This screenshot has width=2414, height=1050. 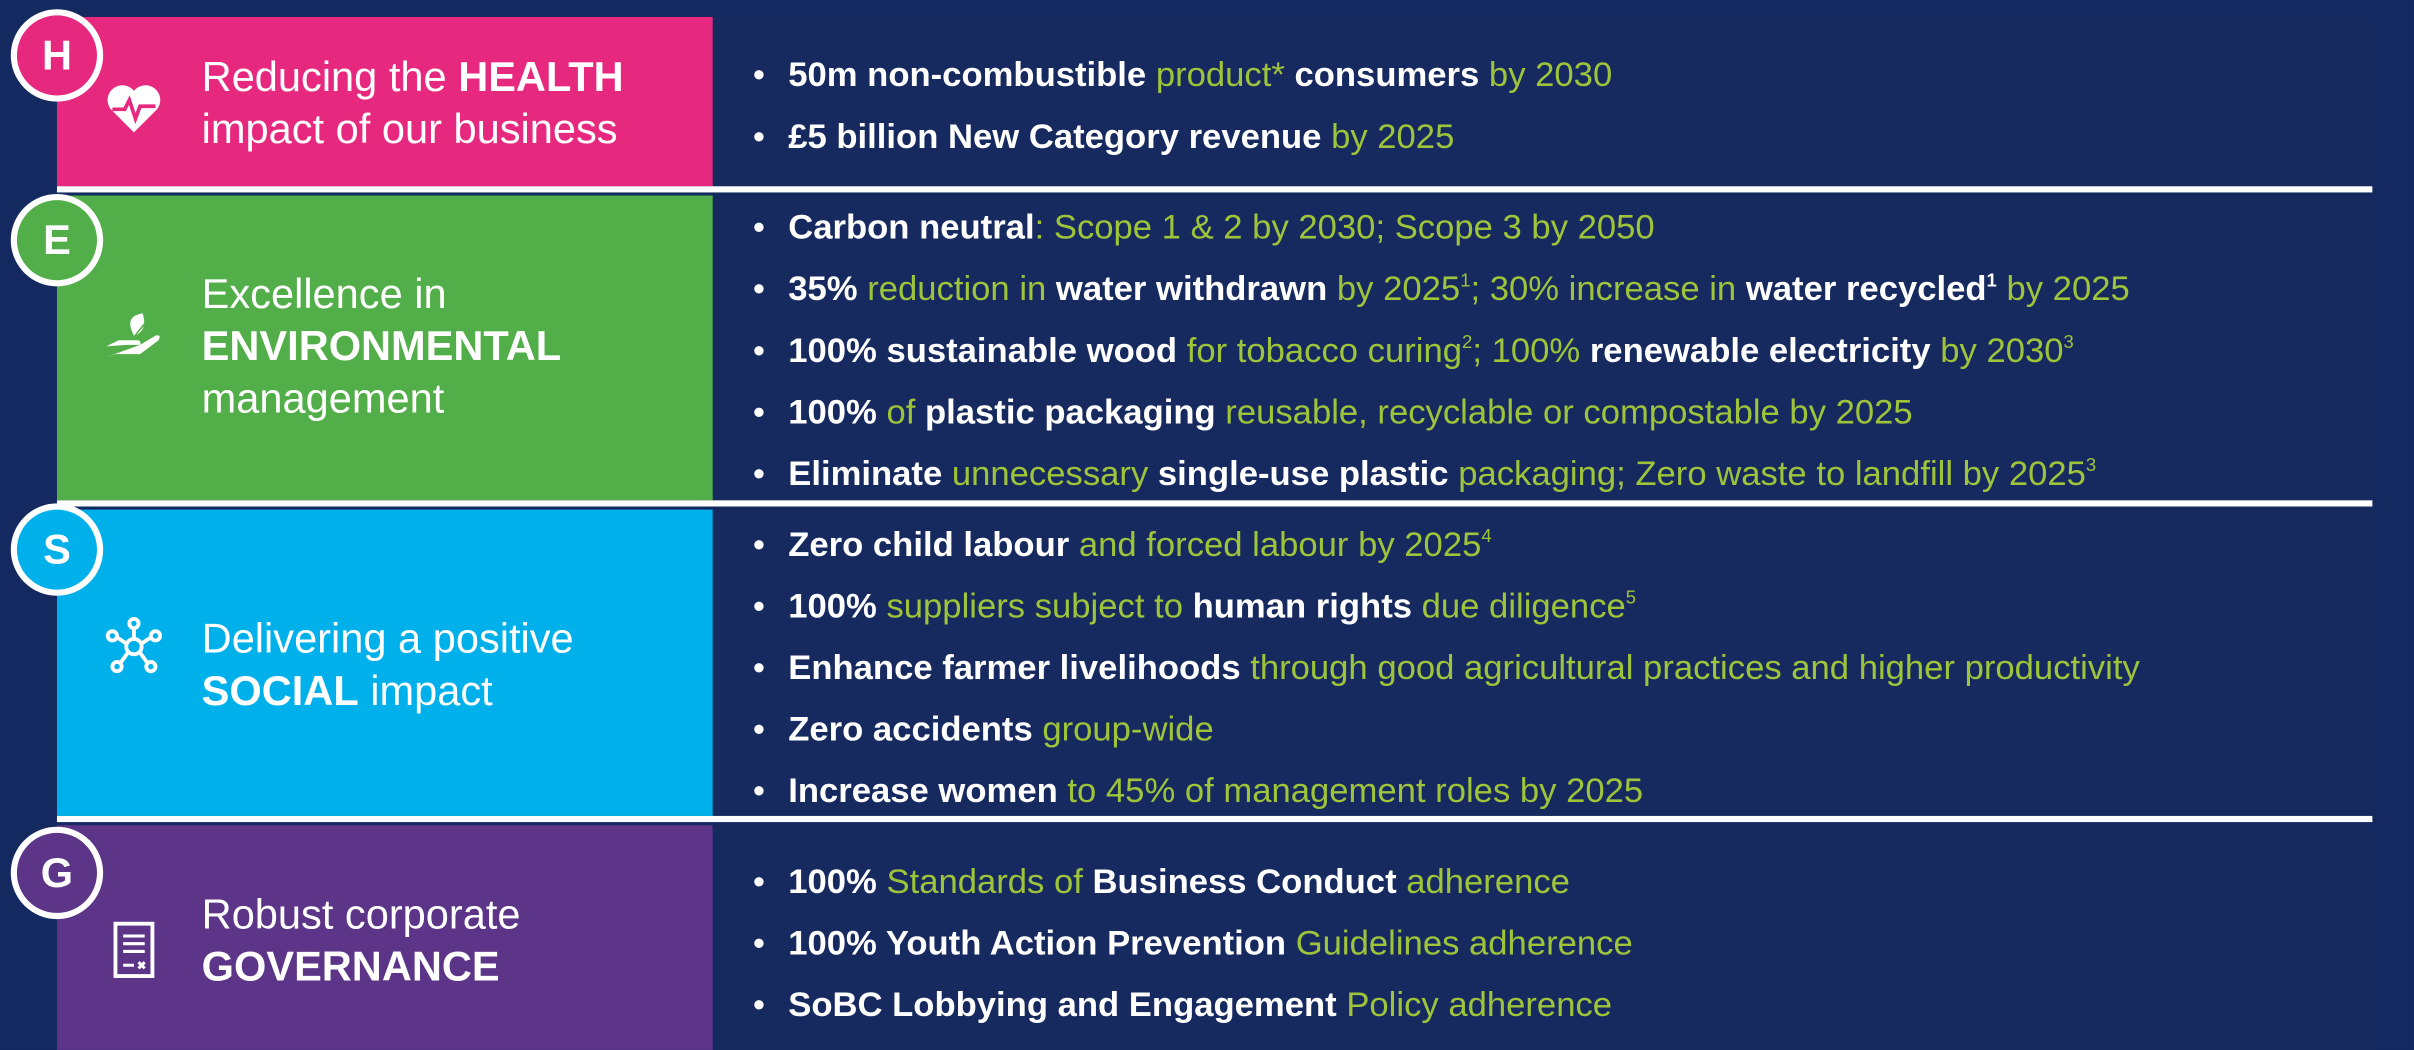 I want to click on bullet-text: ; 30% increase in, so click(x=1608, y=288).